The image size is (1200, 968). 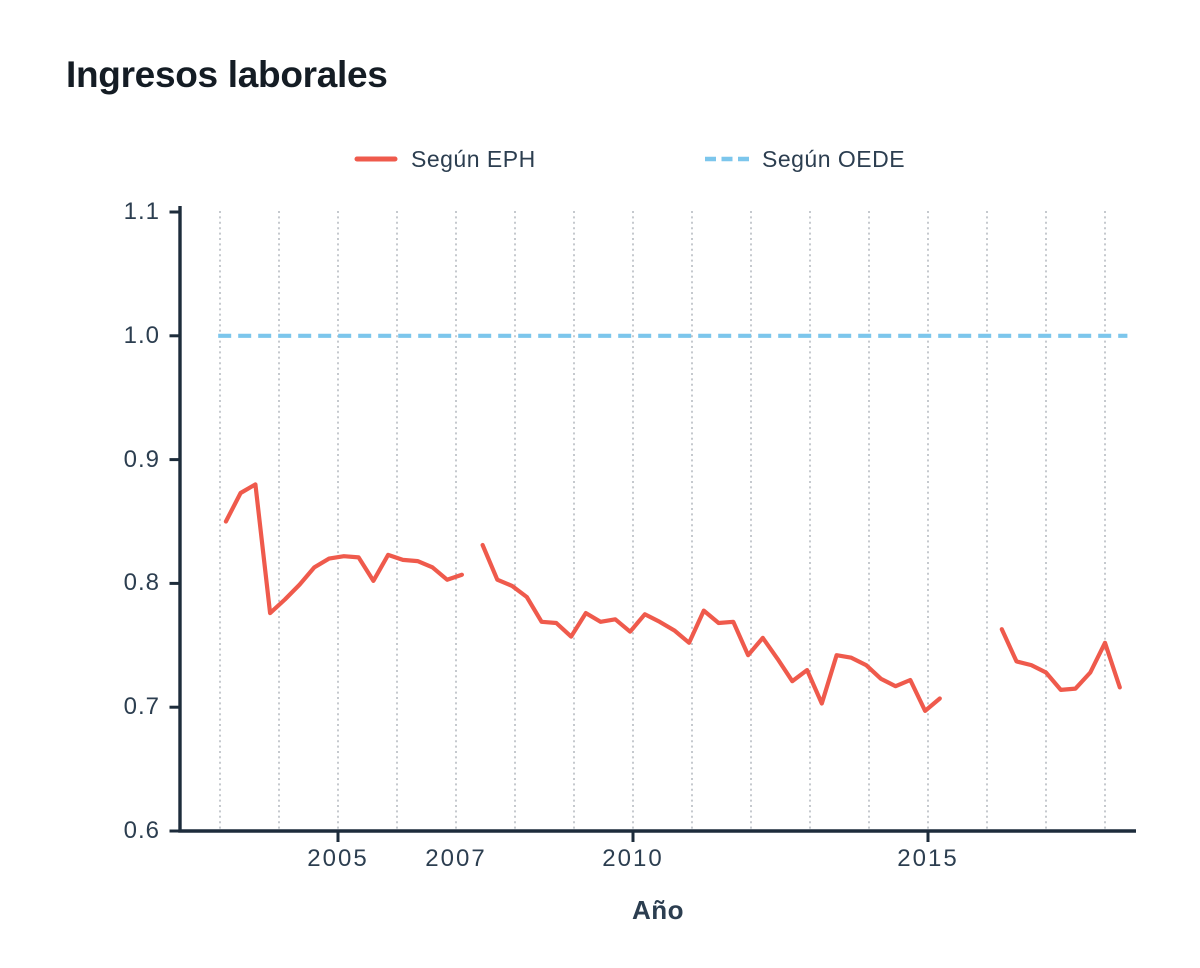 I want to click on y-tick-label-0.9: 0.9, so click(x=141, y=459).